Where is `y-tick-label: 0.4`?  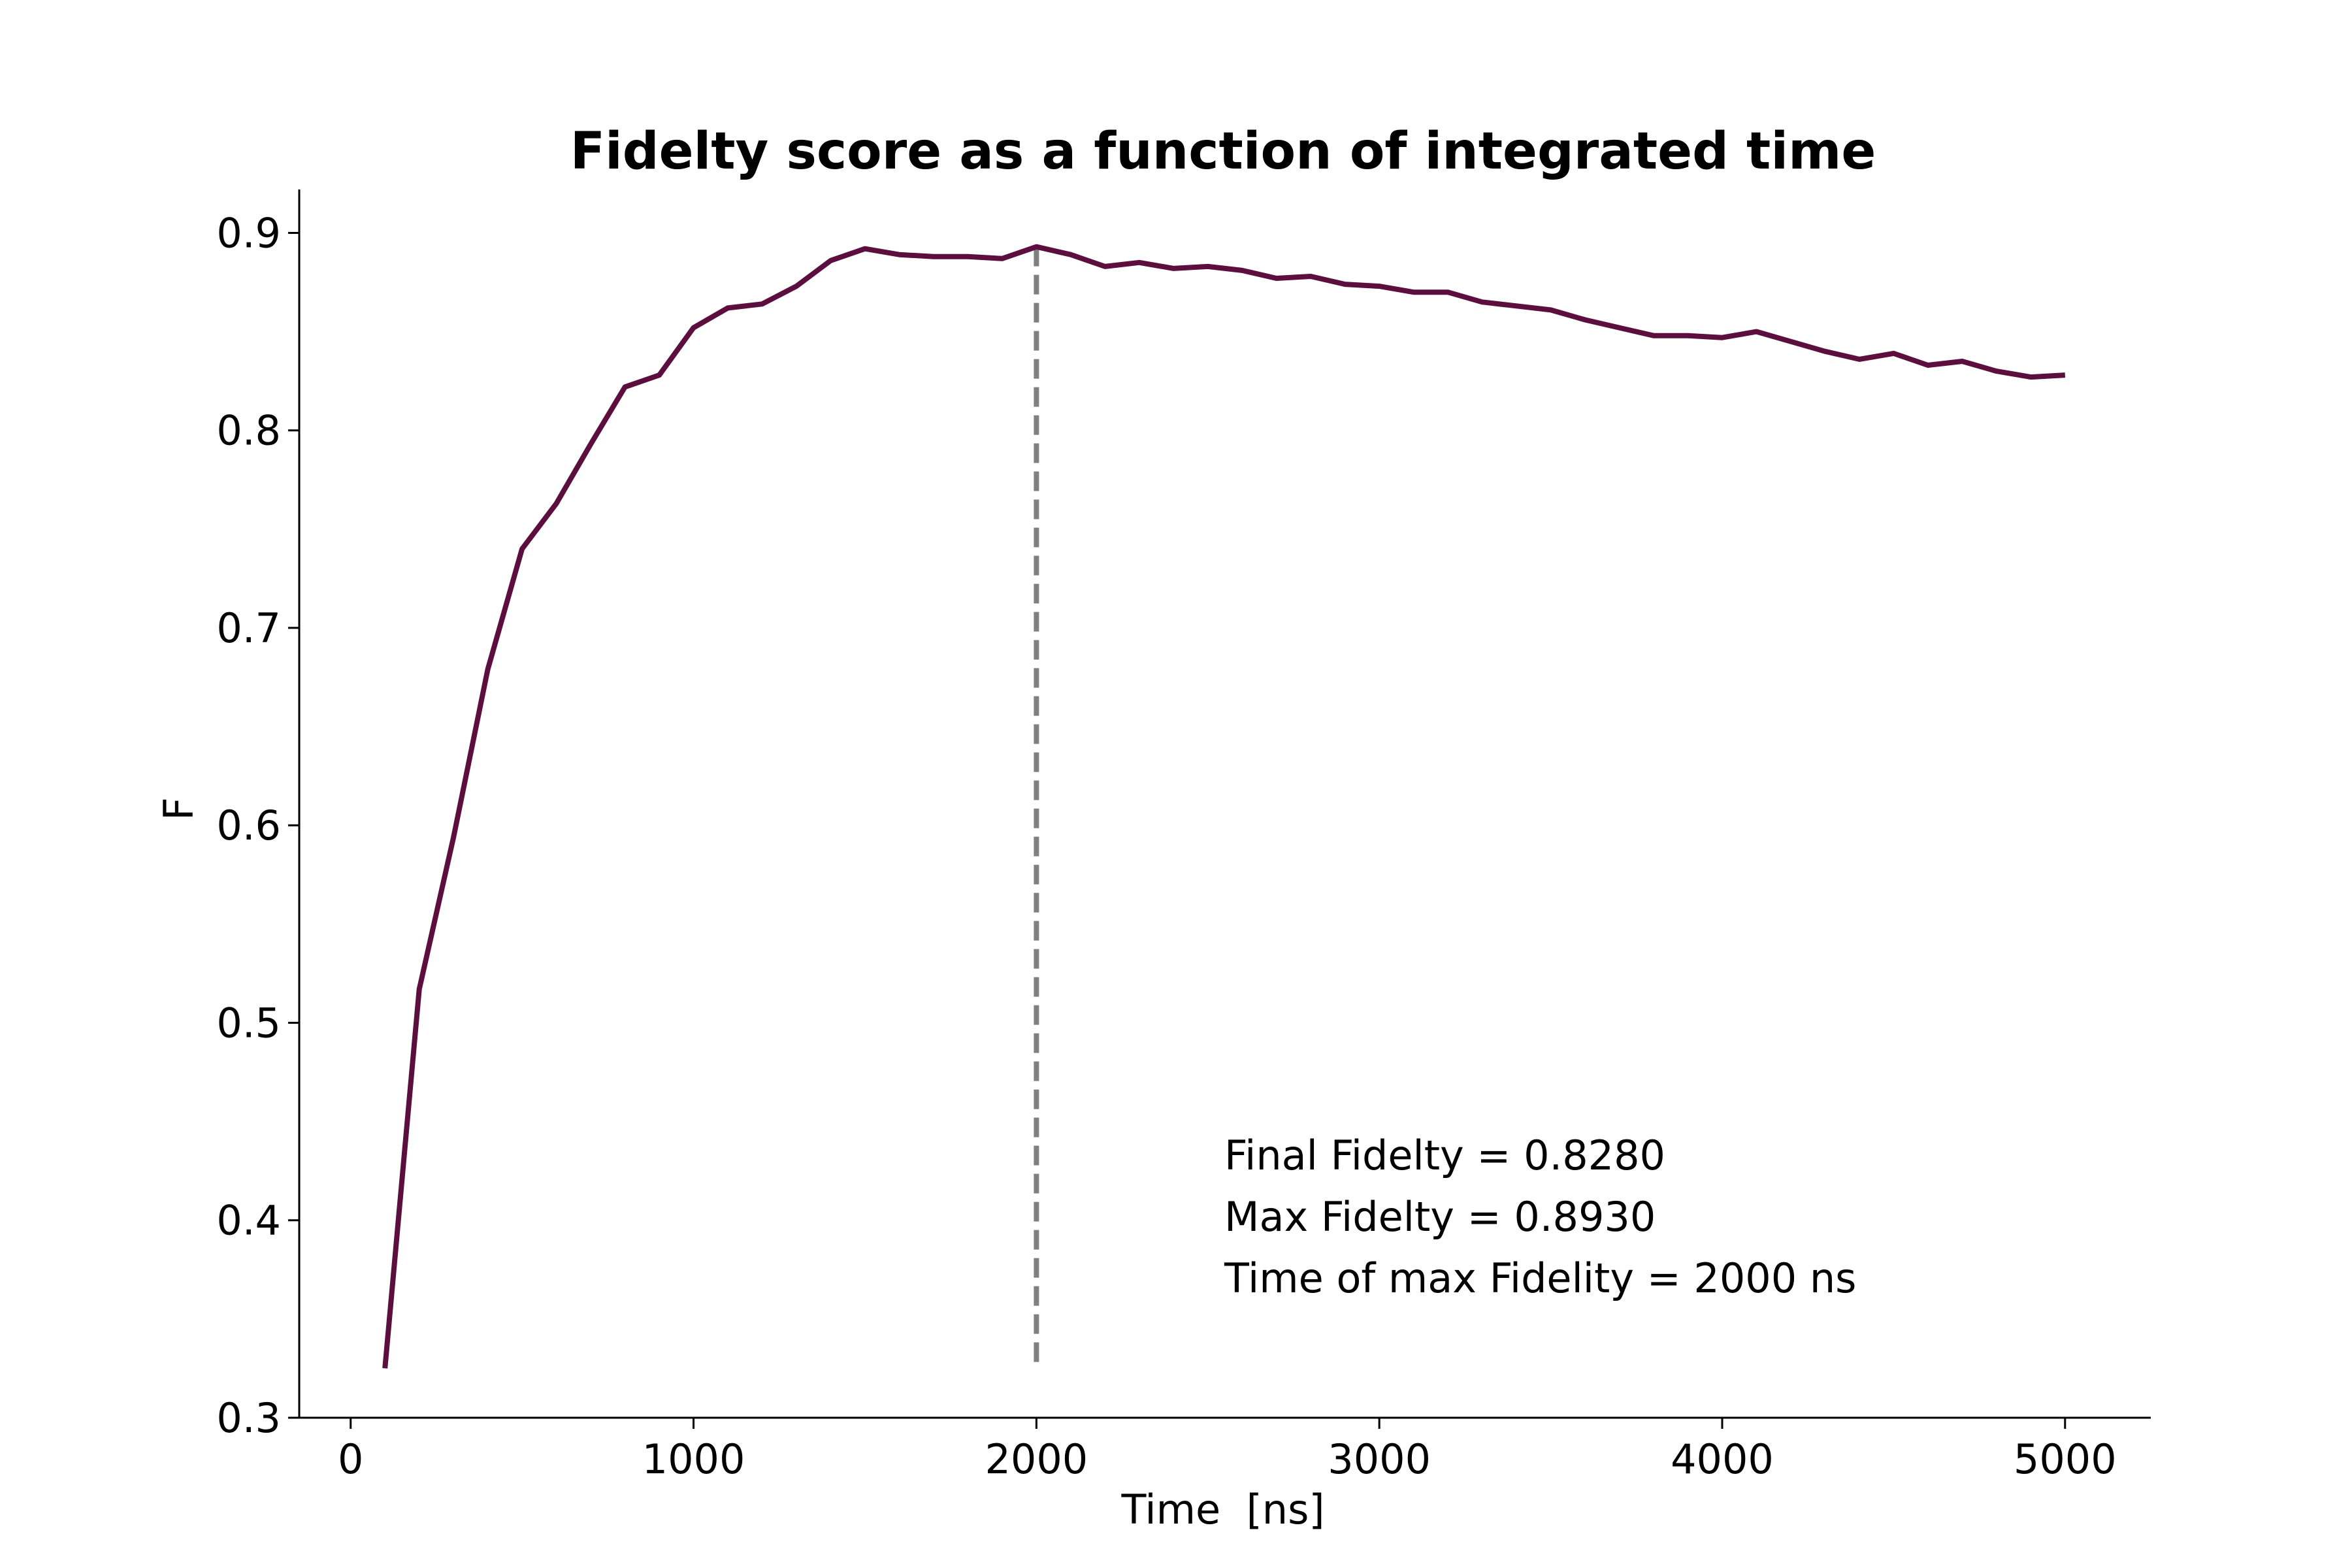 y-tick-label: 0.4 is located at coordinates (248, 1221).